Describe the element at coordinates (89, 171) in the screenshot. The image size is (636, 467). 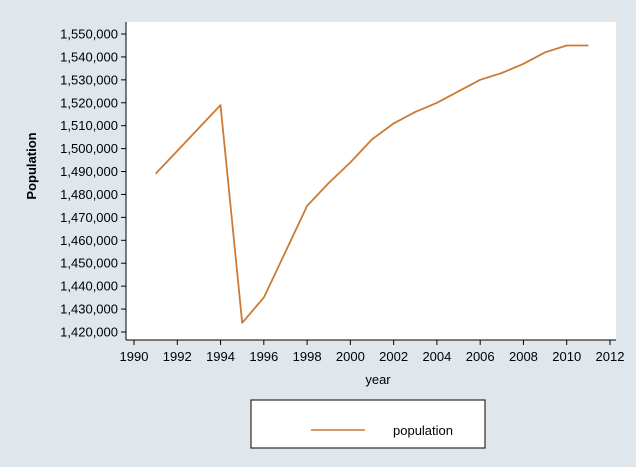
I see `y-tick-label: 1,490,000` at that location.